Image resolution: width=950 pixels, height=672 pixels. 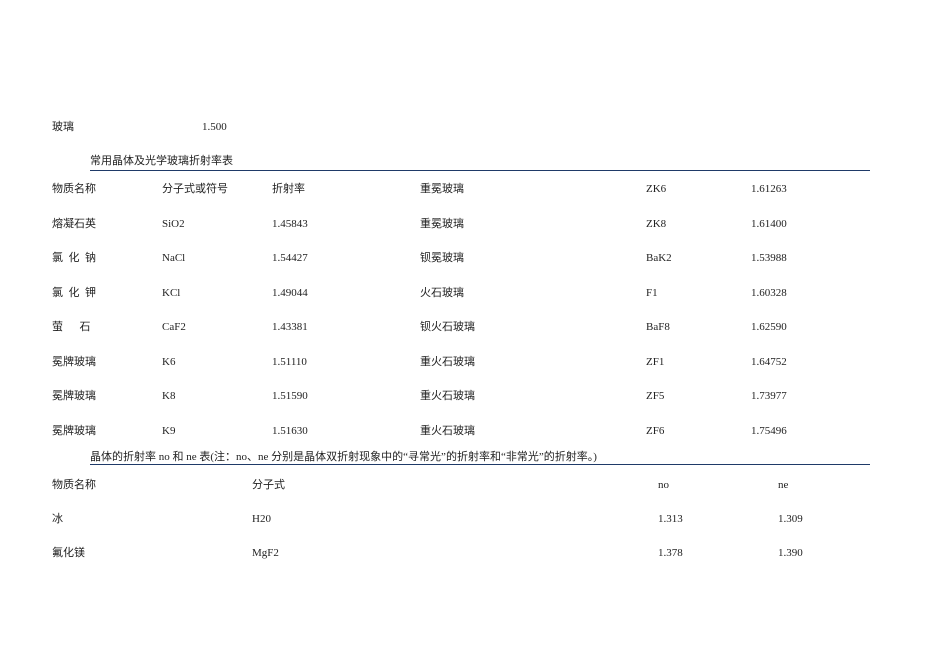 What do you see at coordinates (659, 258) in the screenshot?
I see `table-cell: BaK2` at bounding box center [659, 258].